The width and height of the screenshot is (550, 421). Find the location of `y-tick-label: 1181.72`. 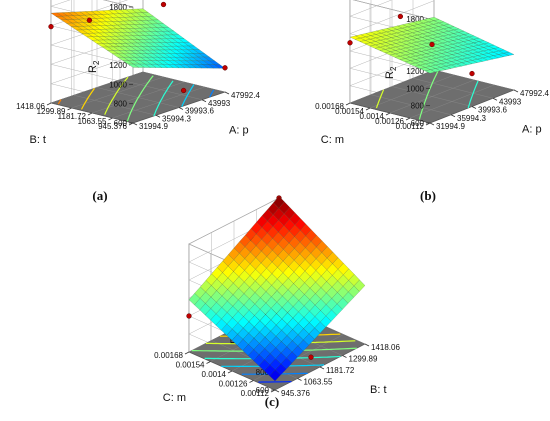

y-tick-label: 1181.72 is located at coordinates (72, 116).